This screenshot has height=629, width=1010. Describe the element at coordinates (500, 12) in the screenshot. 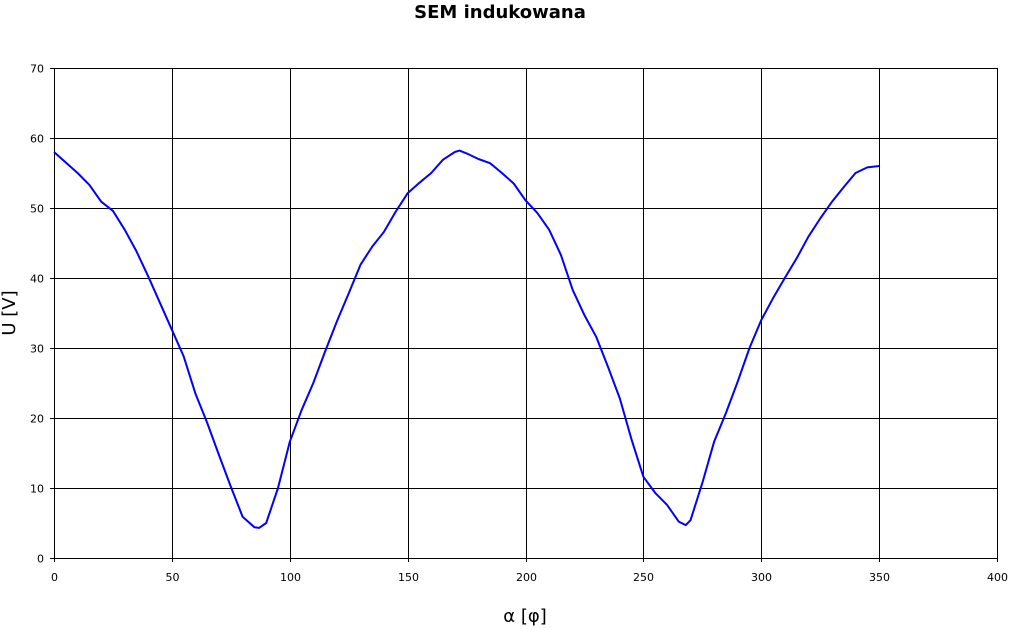

I see `chart-title: SEM indukowana` at that location.